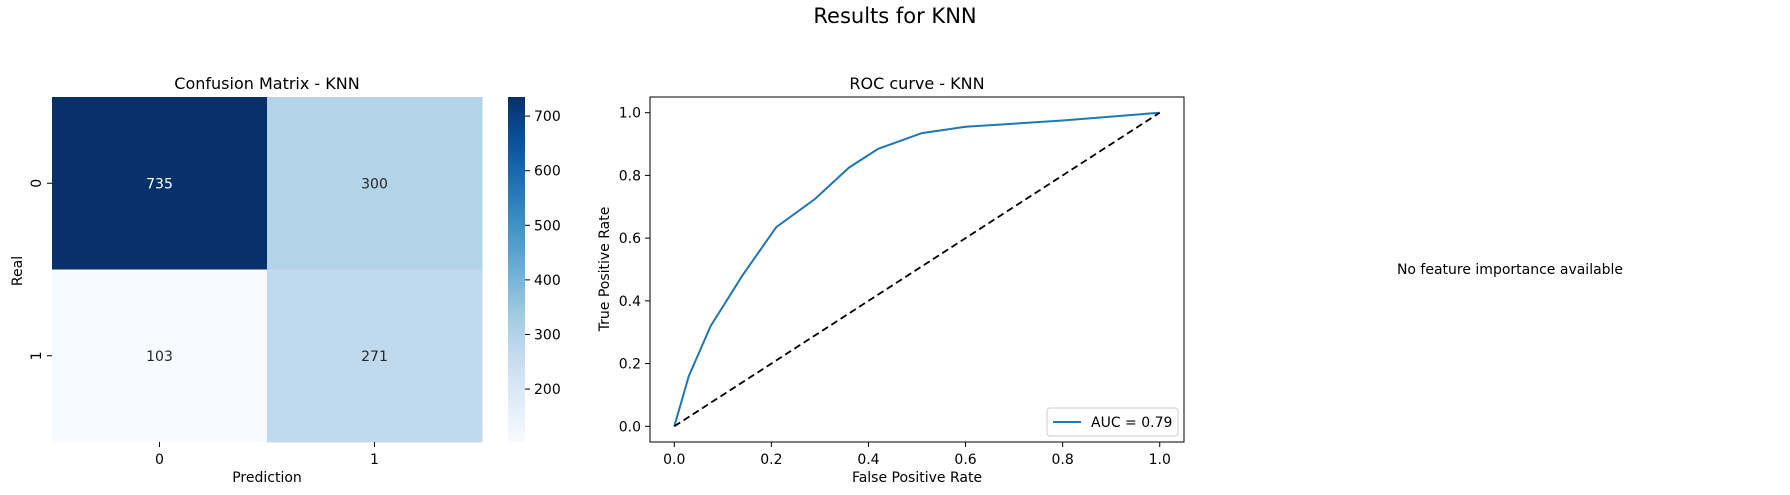  Describe the element at coordinates (605, 270) in the screenshot. I see `roc-ylabel: True Positive Rate` at that location.